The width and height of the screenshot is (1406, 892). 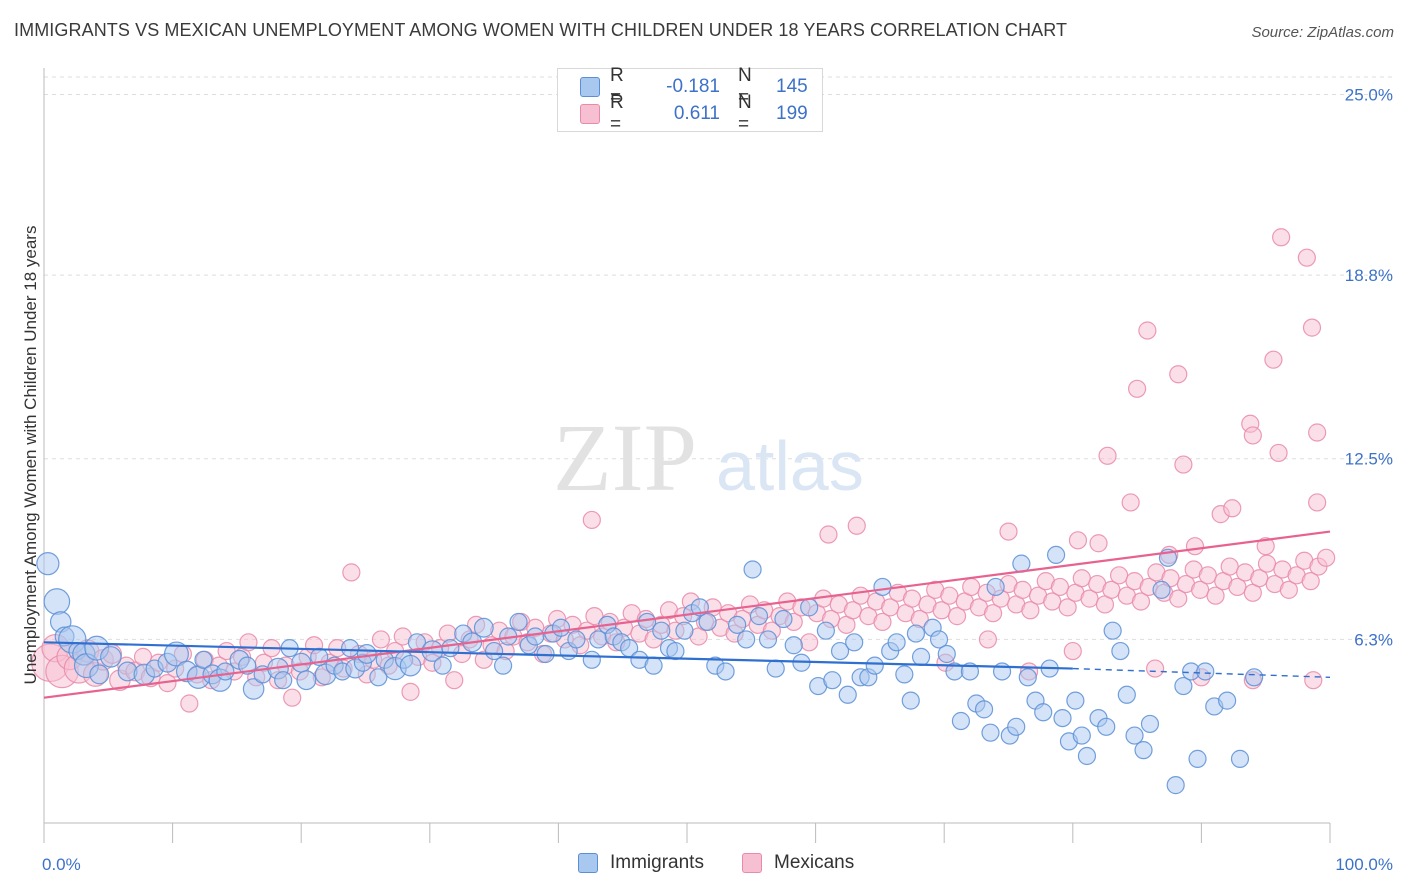 What do you see at coordinates (792, 113) in the screenshot?
I see `legend-n-value: 199` at bounding box center [792, 113].